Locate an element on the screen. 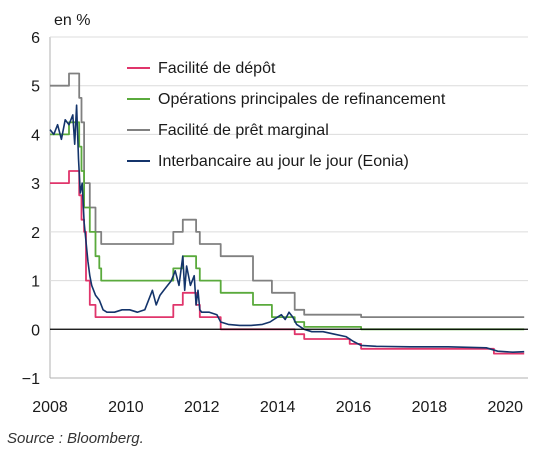  y-tick-label: 1 is located at coordinates (35, 282).